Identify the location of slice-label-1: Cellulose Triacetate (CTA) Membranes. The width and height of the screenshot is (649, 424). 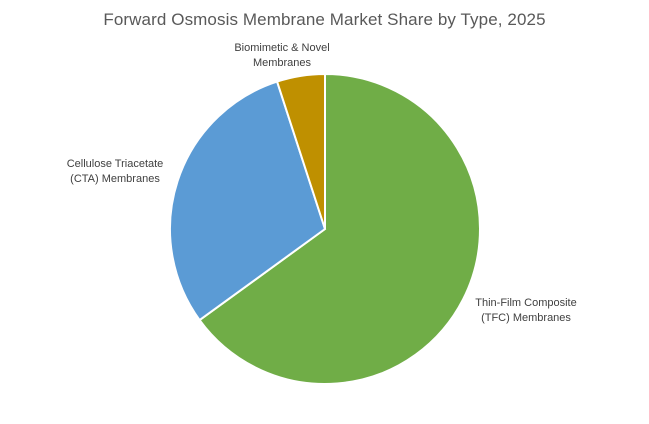
(115, 171).